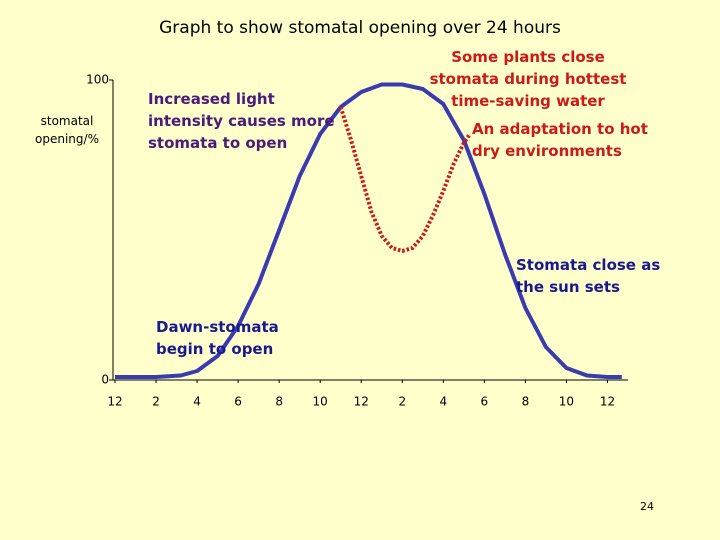  I want to click on y-axis-label: stomatal opening/%, so click(67, 130).